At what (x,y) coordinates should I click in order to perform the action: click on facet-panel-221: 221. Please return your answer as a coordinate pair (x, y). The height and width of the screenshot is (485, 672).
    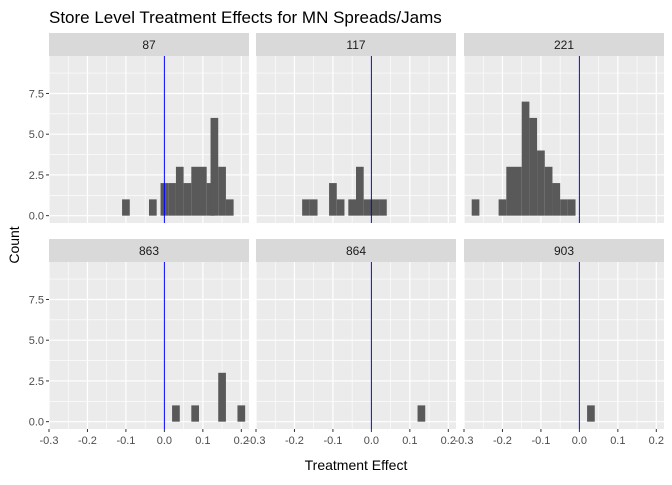
    Looking at the image, I should click on (563, 128).